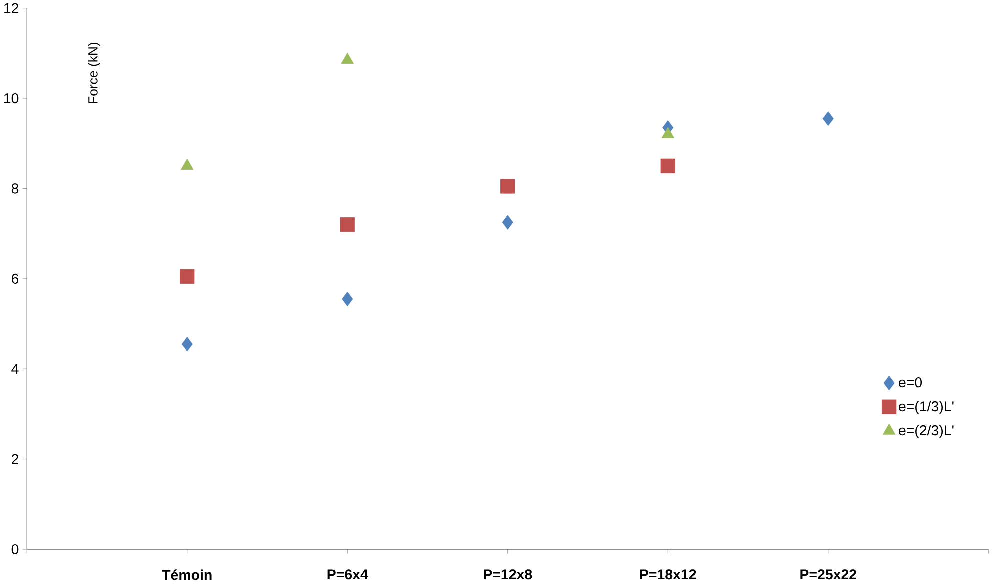 The image size is (992, 584). I want to click on x-tick-label: P=6x4, so click(348, 575).